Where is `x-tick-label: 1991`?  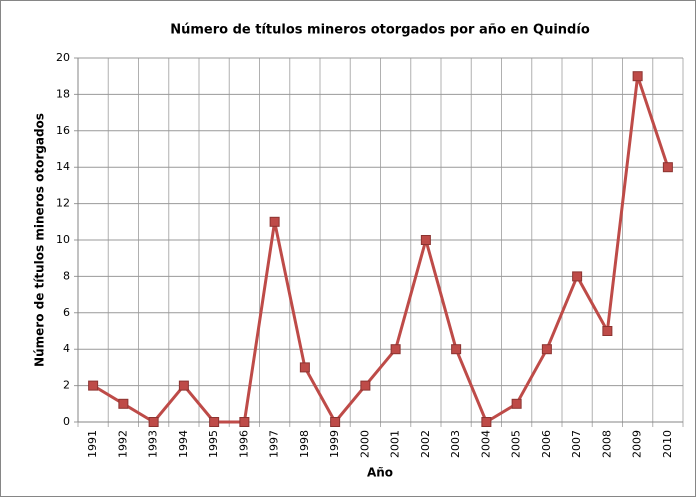 x-tick-label: 1991 is located at coordinates (92, 444).